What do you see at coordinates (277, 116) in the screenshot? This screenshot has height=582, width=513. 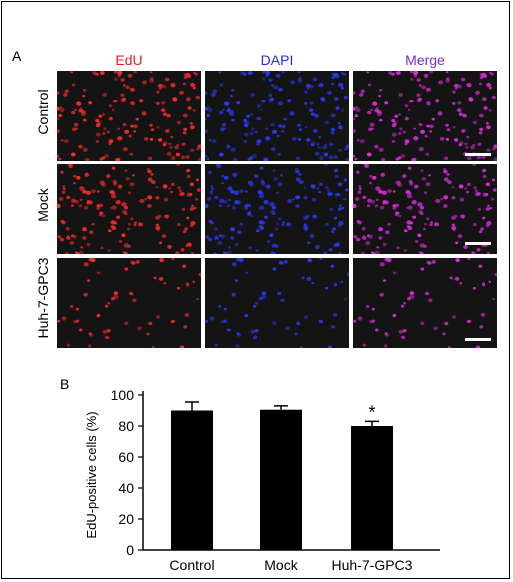 I see `micrograph-control-dapi` at bounding box center [277, 116].